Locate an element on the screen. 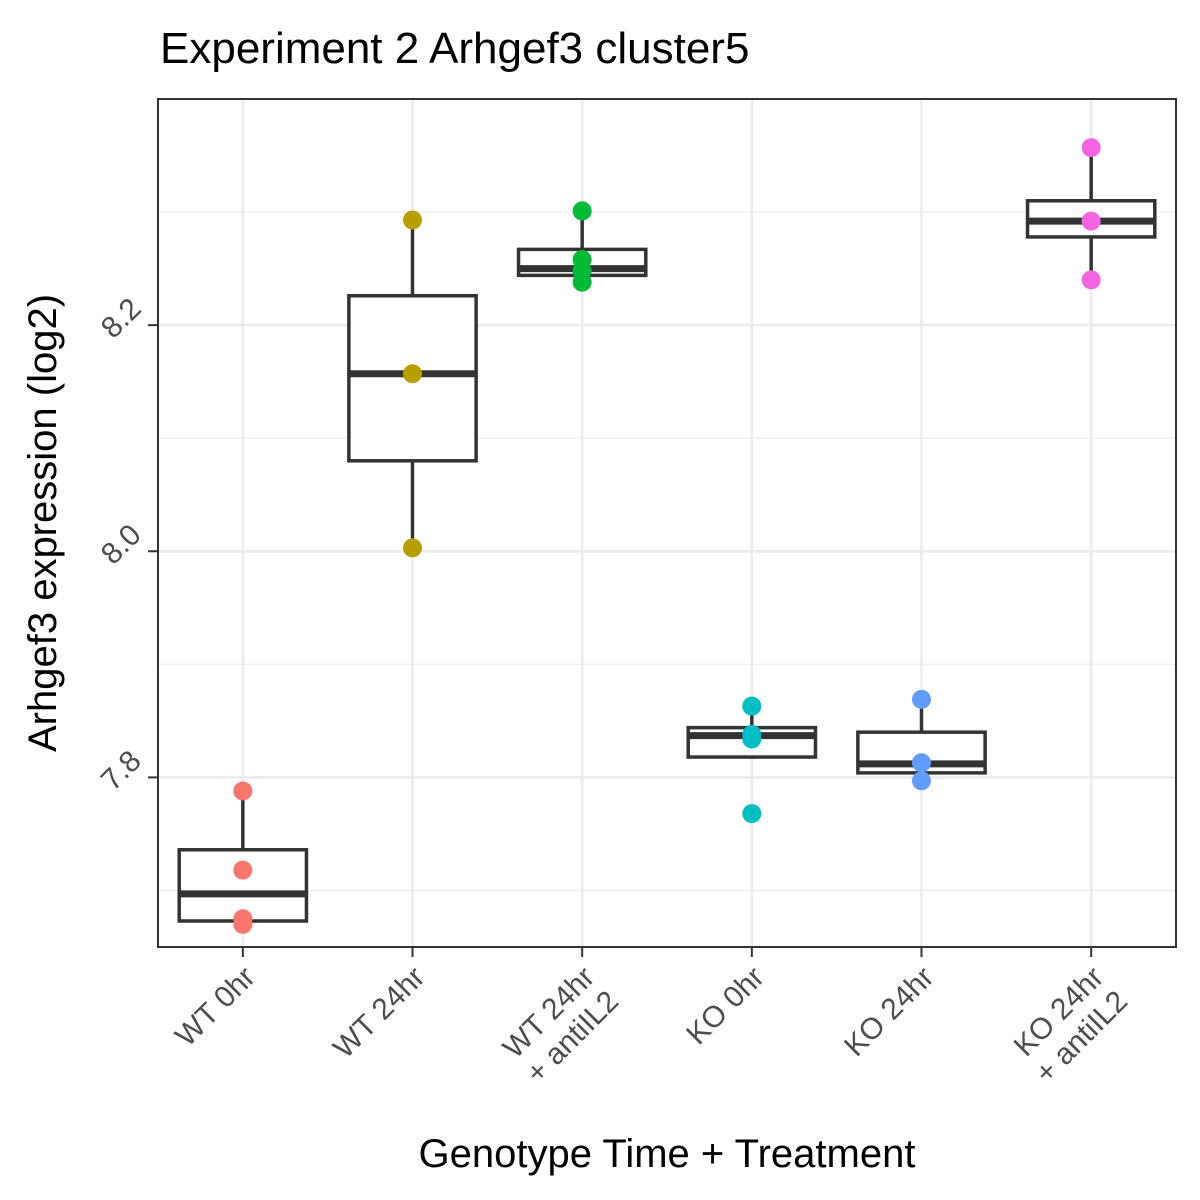  x-tick-label: KO 0hr is located at coordinates (725, 1006).